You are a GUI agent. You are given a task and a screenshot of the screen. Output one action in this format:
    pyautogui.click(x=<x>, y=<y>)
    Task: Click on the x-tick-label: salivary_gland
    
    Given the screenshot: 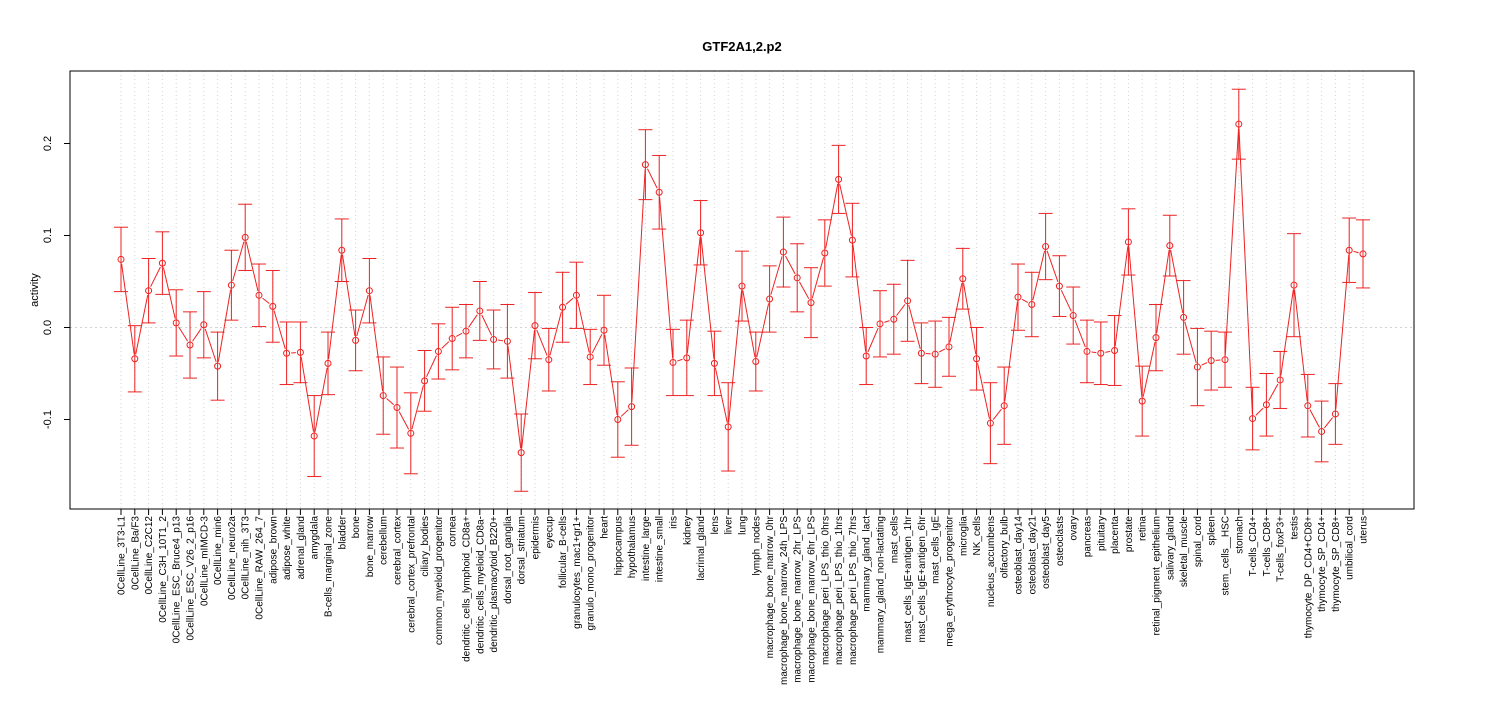 What is the action you would take?
    pyautogui.click(x=1170, y=548)
    